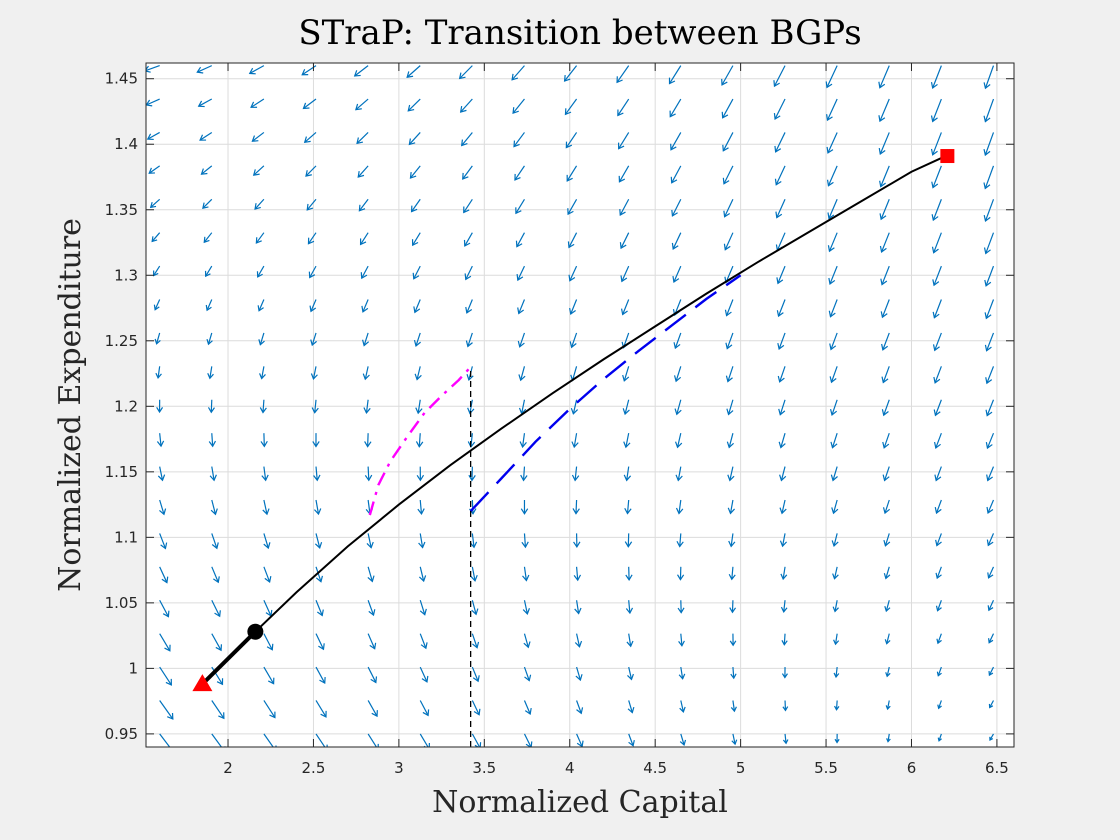 The width and height of the screenshot is (1120, 840). I want to click on x-tick-label: 6.5, so click(997, 768).